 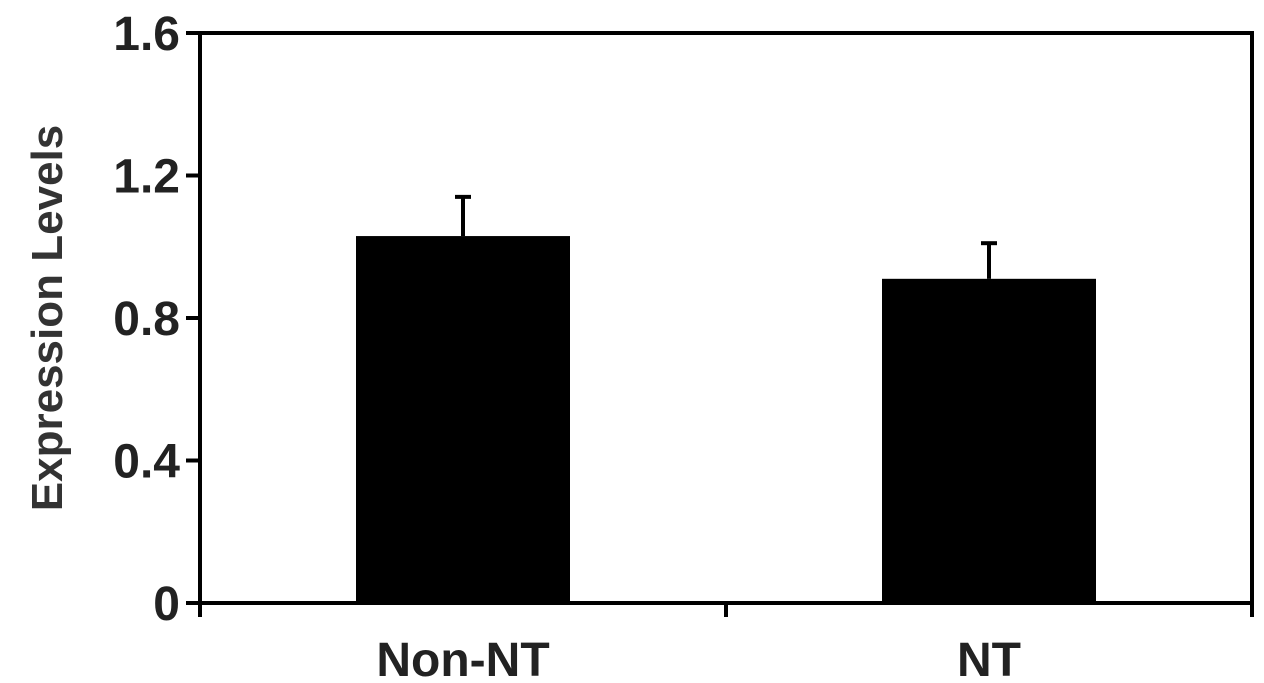 I want to click on y-tick-label: 0, so click(x=166, y=604).